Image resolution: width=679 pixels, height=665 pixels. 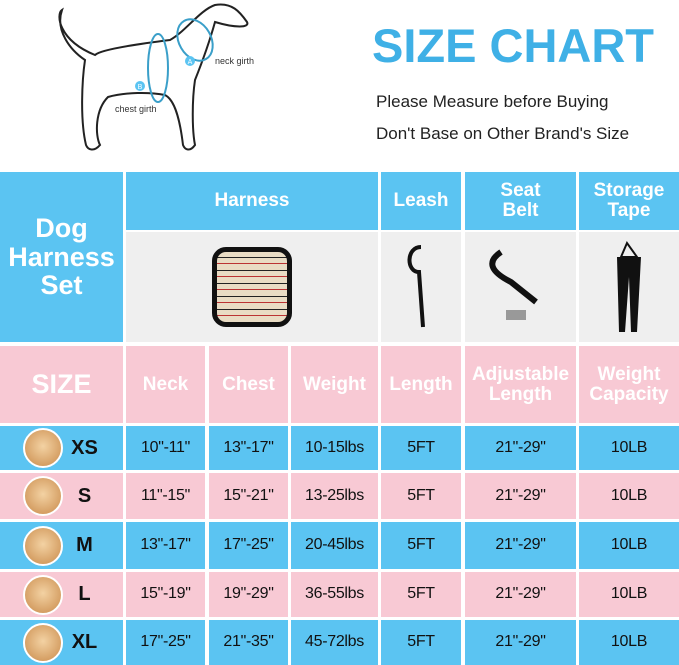 What do you see at coordinates (629, 201) in the screenshot?
I see `product-storage-tape: Storage Tape` at bounding box center [629, 201].